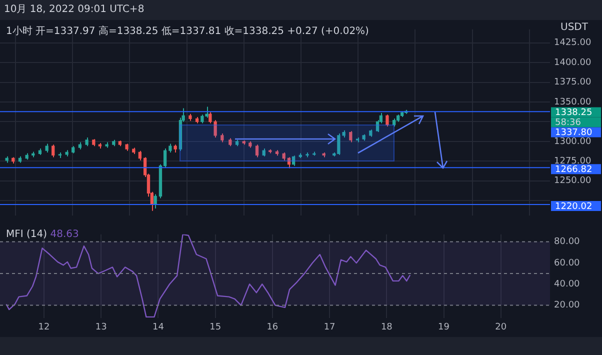  I want to click on annotation: 48.63, so click(64, 234).